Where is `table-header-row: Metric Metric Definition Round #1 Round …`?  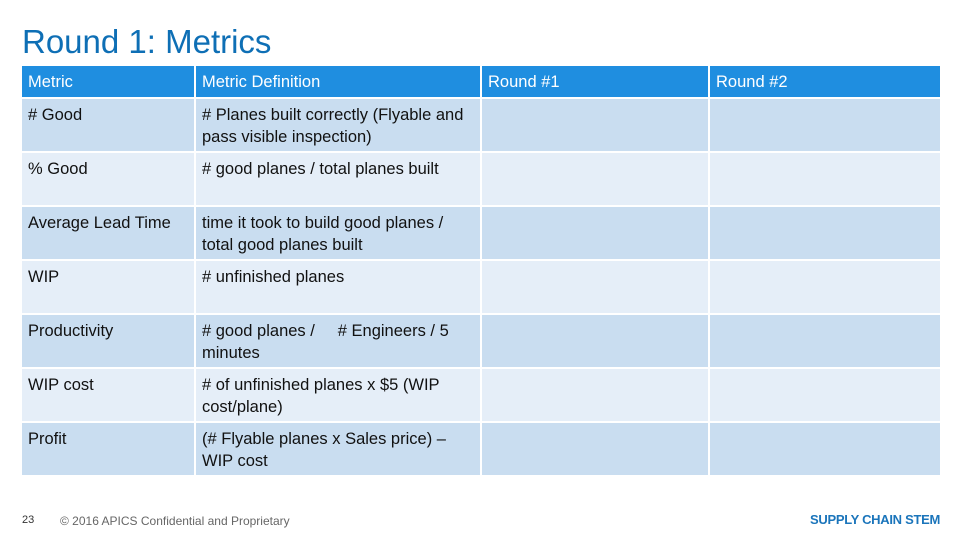 table-header-row: Metric Metric Definition Round #1 Round … is located at coordinates (482, 82).